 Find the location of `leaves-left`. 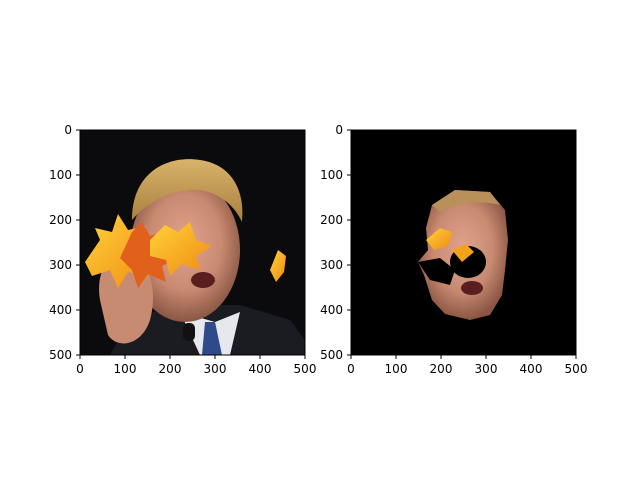

leaves-left is located at coordinates (185, 251).